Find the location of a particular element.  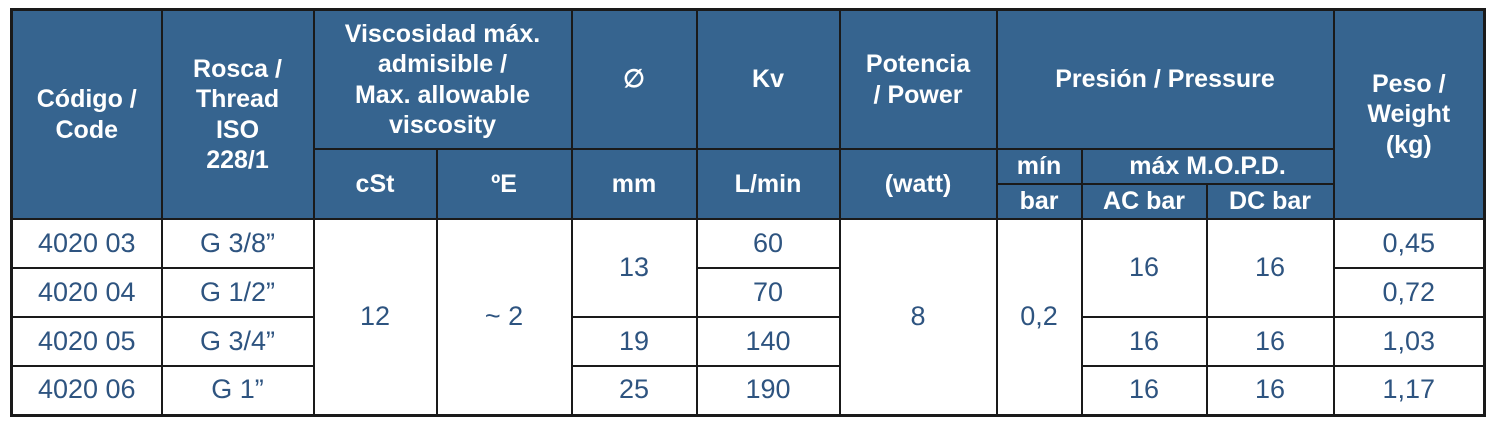

kv-cell: 140 is located at coordinates (768, 341).